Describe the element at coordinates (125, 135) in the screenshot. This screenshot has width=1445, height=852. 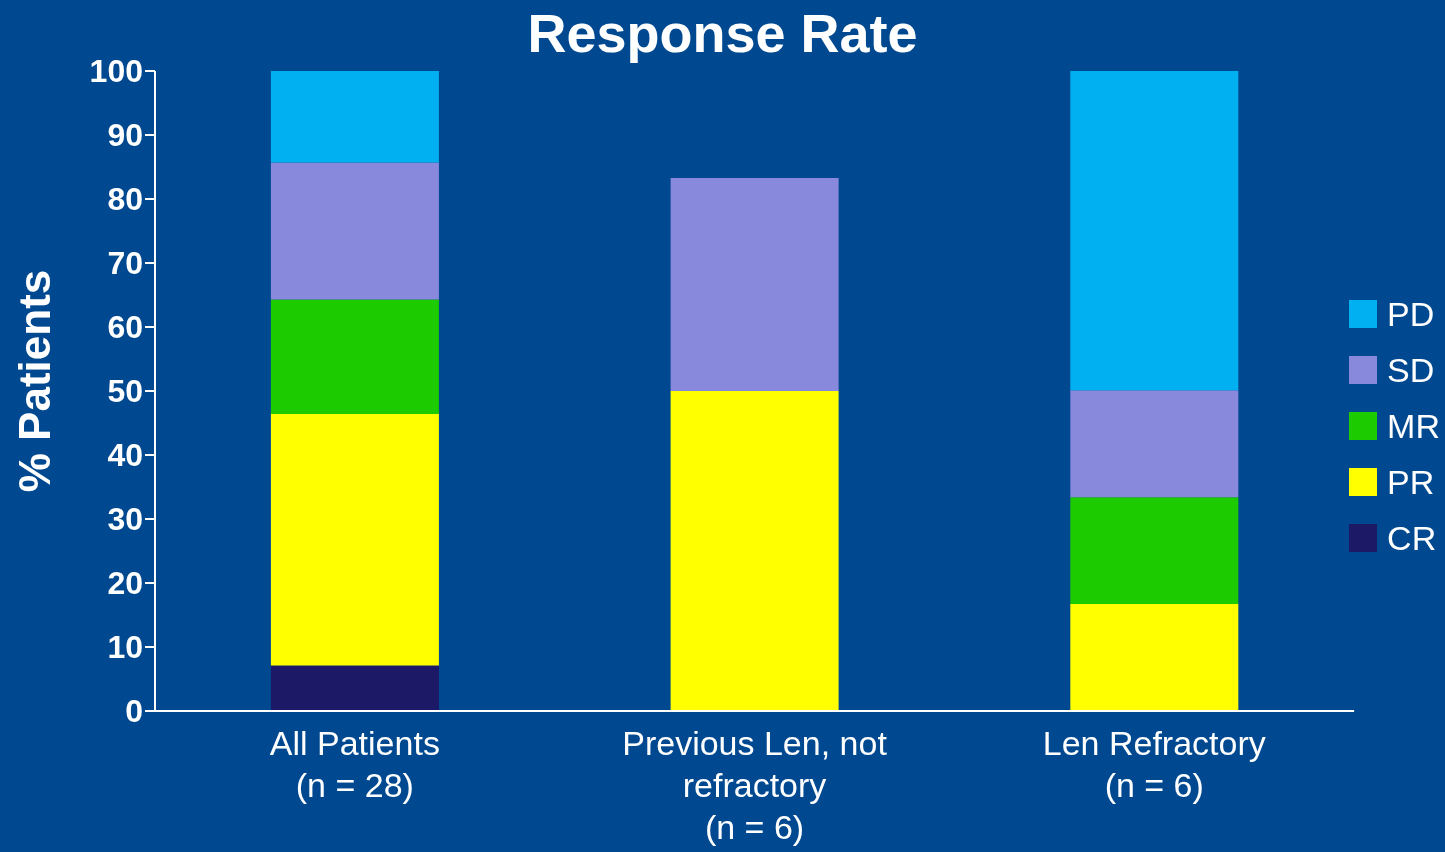
I see `y-tick-label: 90` at that location.